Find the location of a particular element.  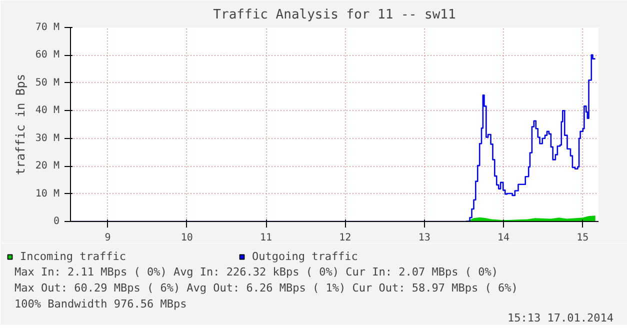

y-tick-label: 20 M is located at coordinates (47, 166).